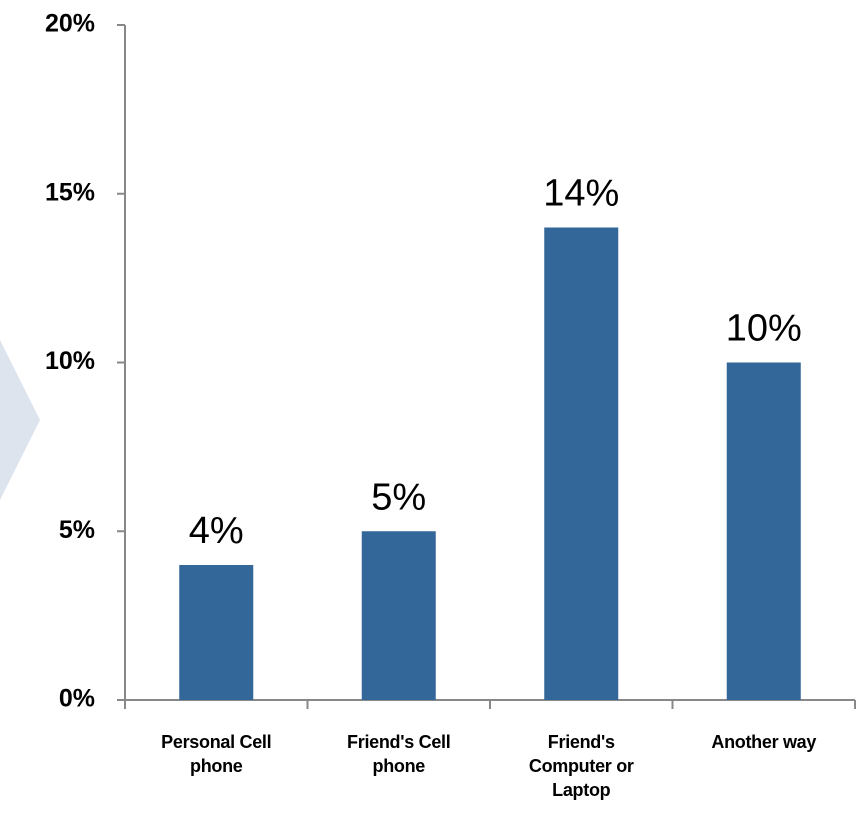 The height and width of the screenshot is (818, 860). I want to click on value-label: 10%, so click(764, 329).